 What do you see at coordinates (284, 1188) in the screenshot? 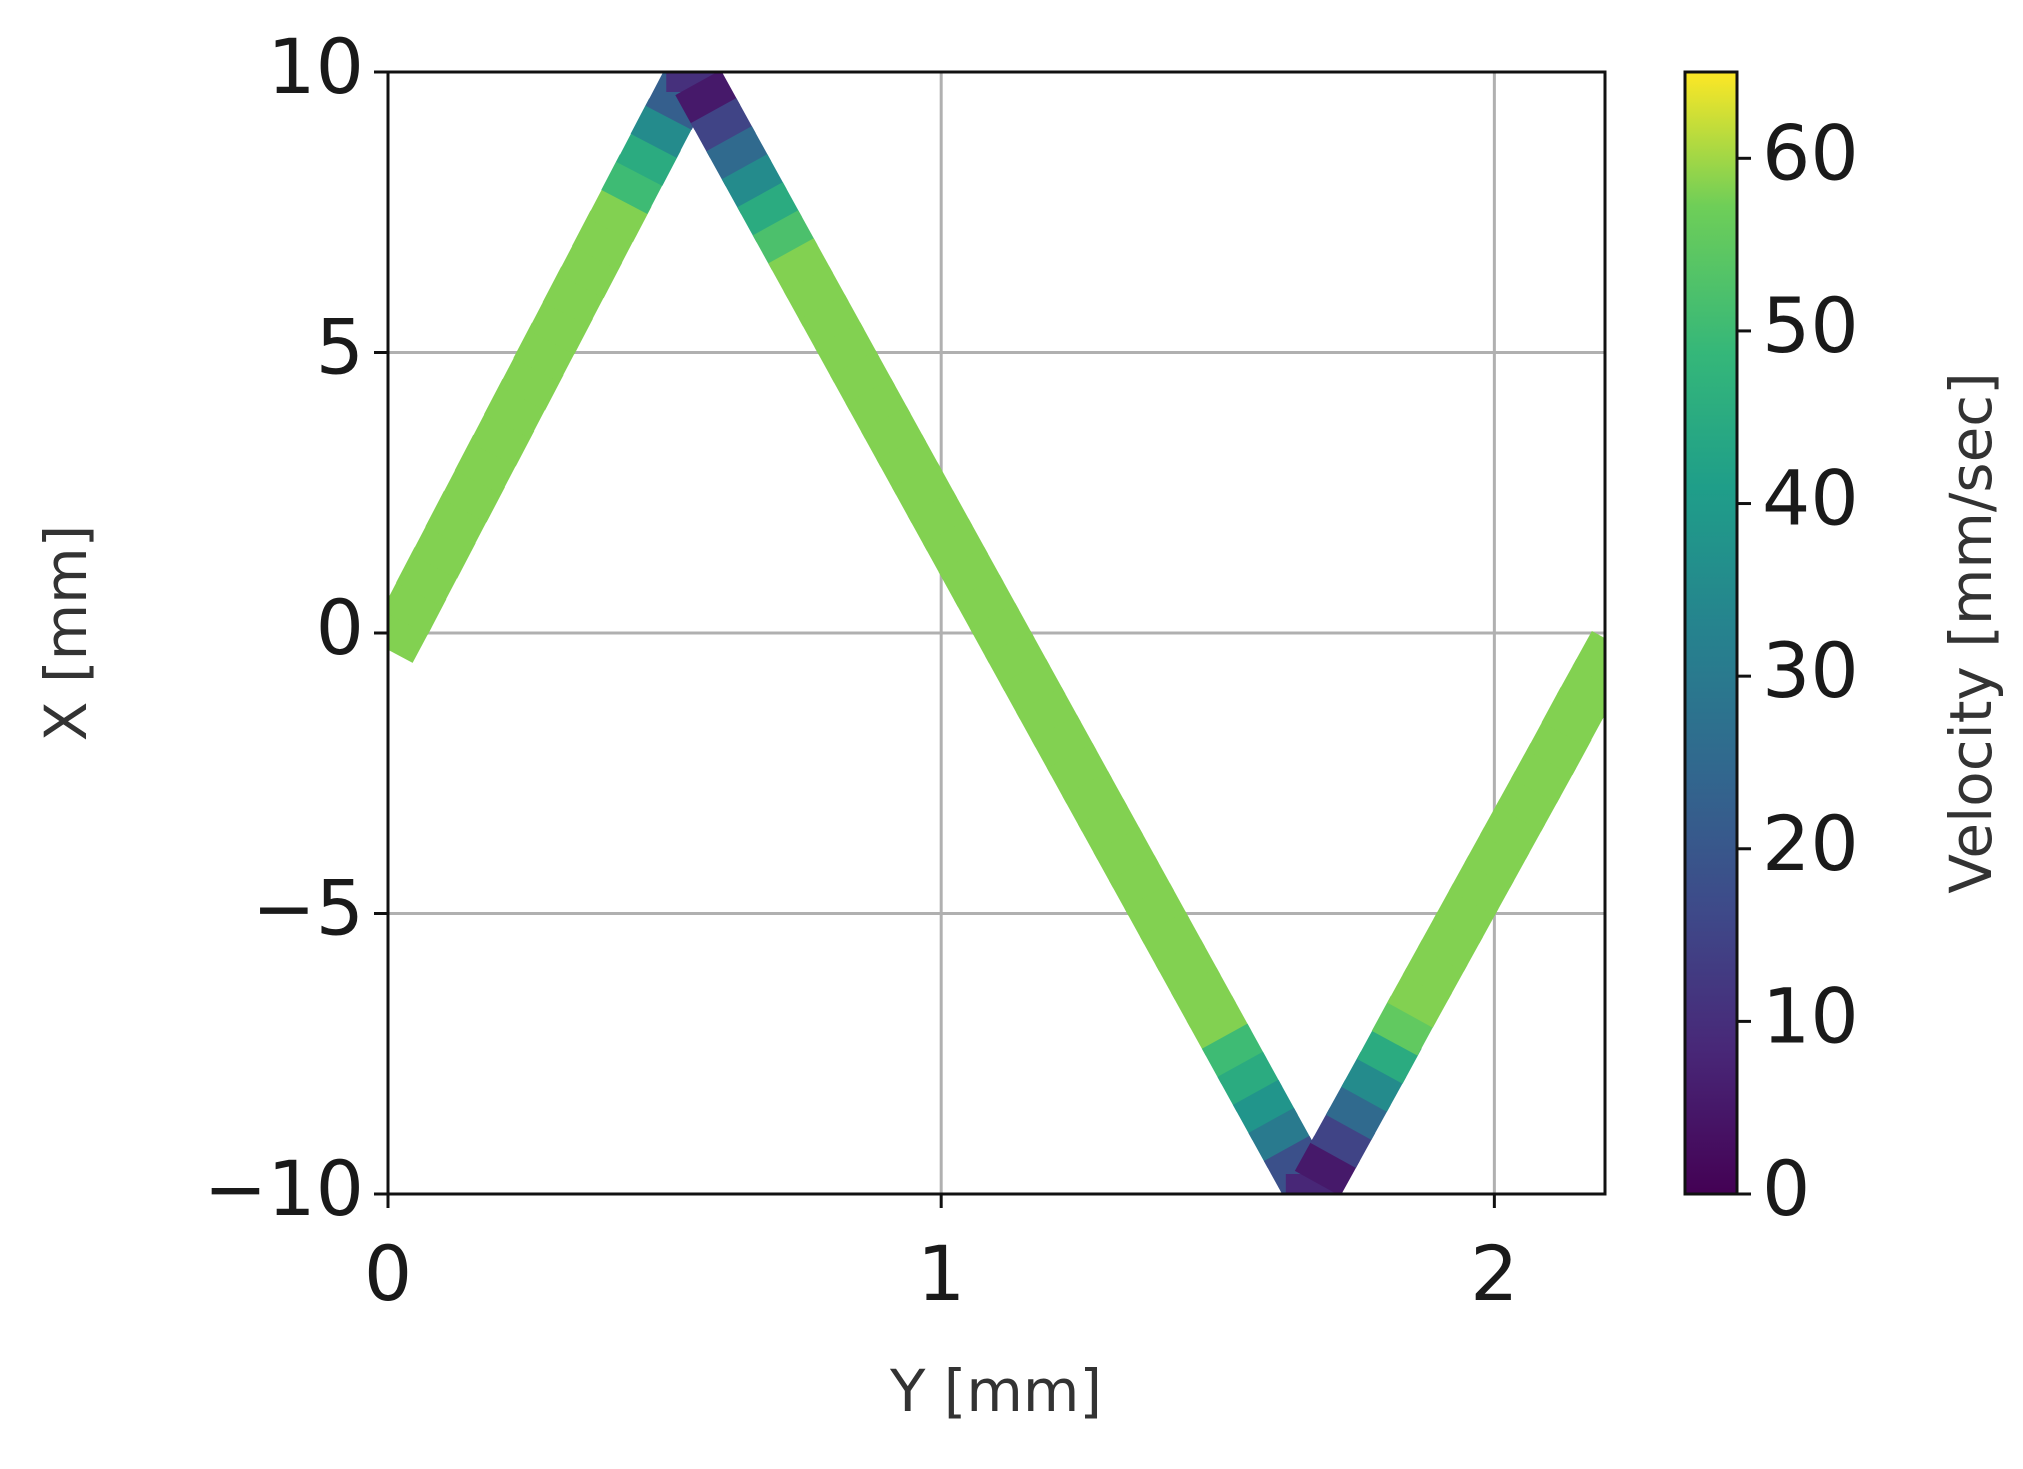
I see `y-tick-label: −10` at bounding box center [284, 1188].